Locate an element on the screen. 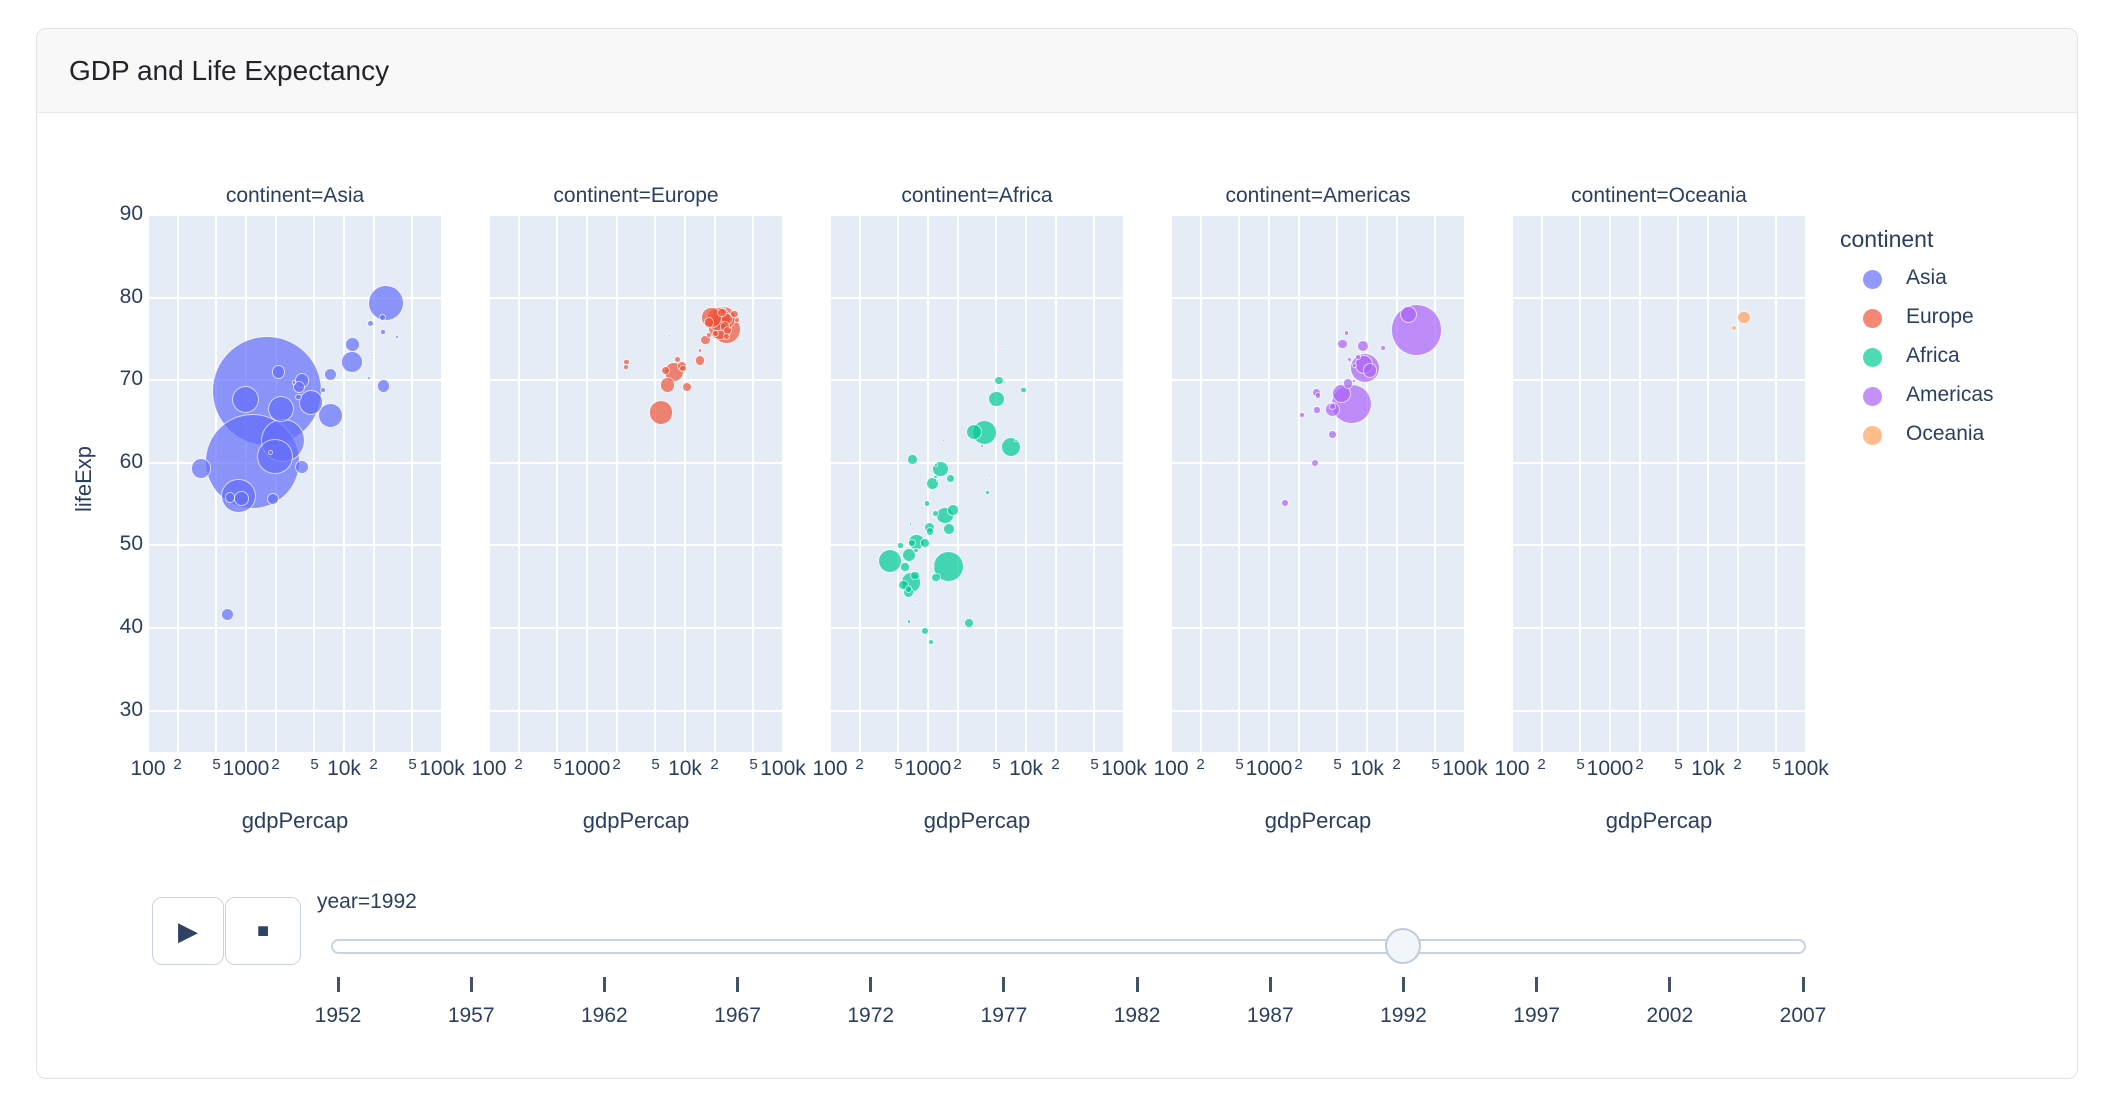 The height and width of the screenshot is (1106, 2102). bubble-mali is located at coordinates (915, 575).